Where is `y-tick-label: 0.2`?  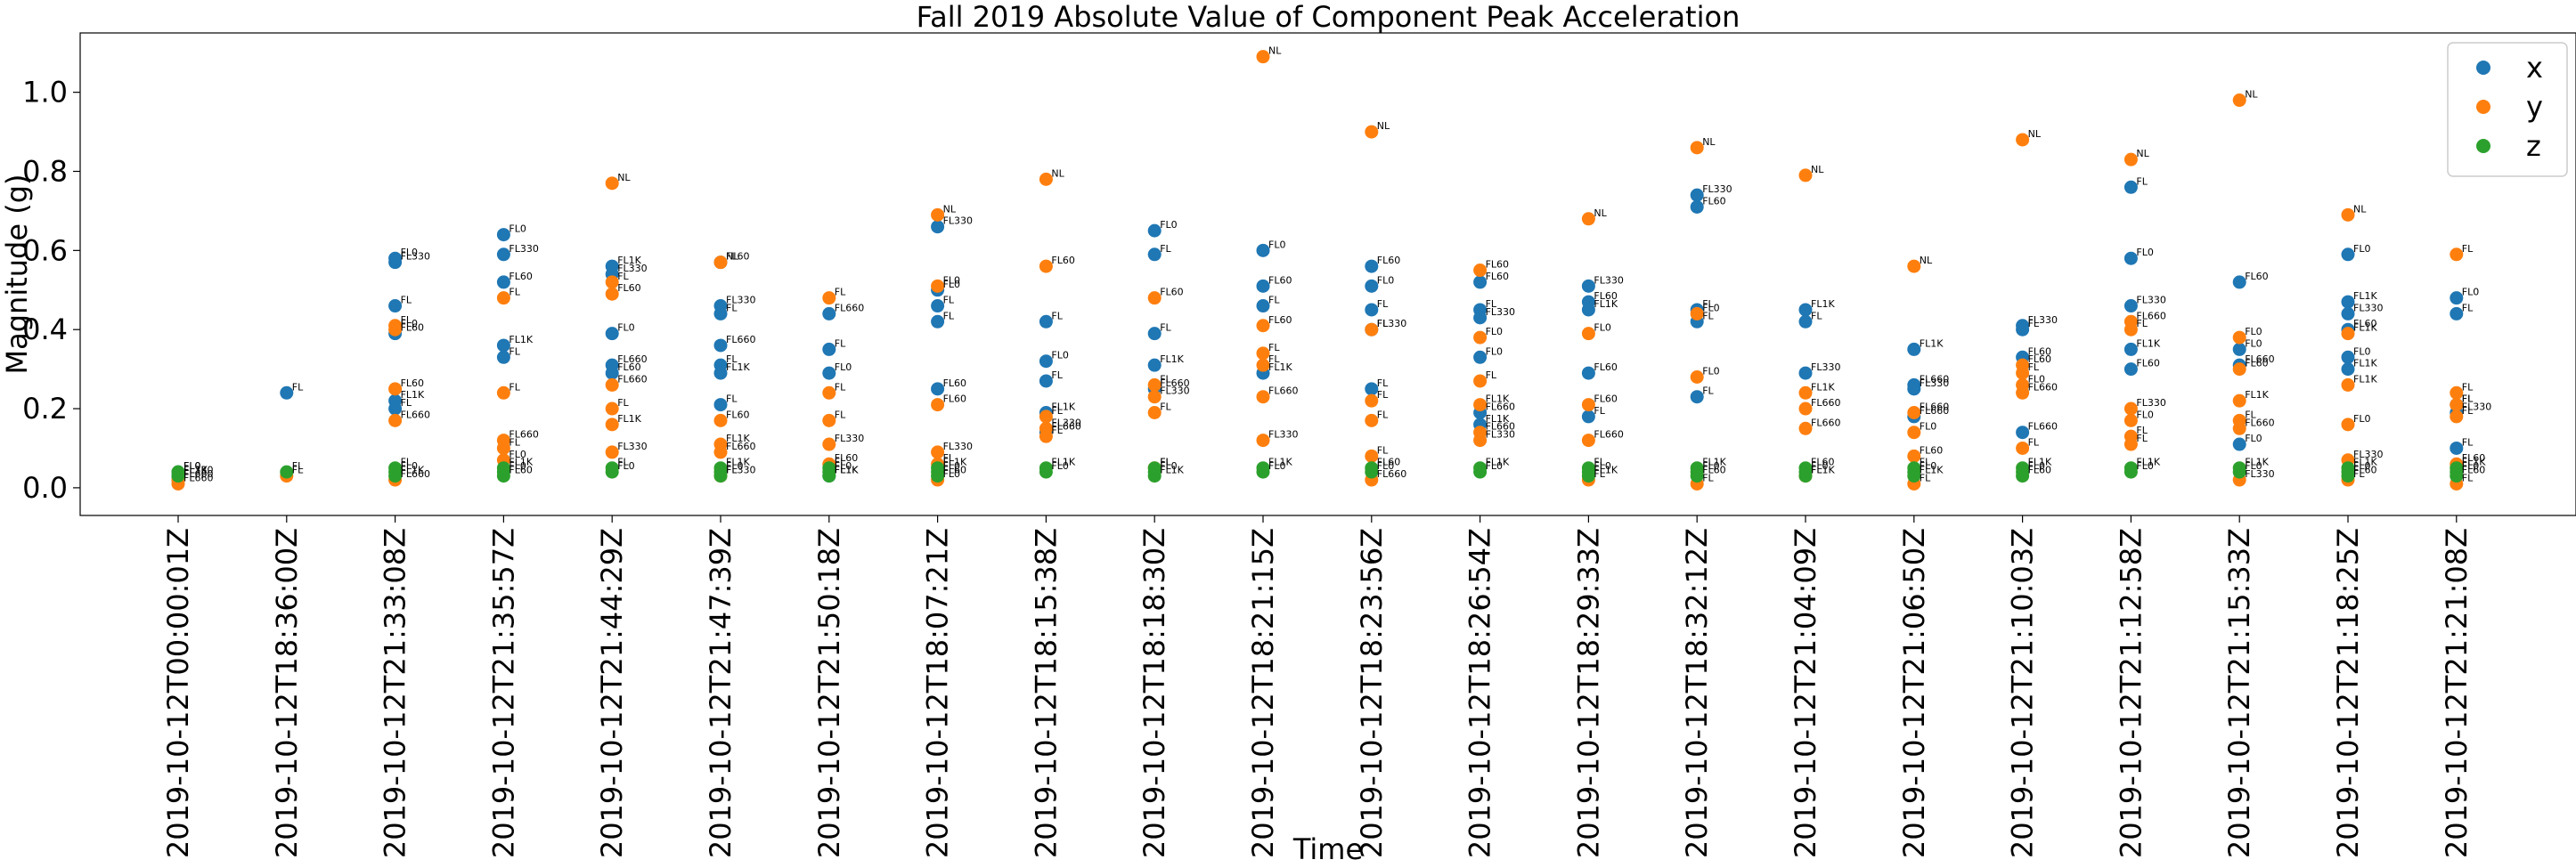 y-tick-label: 0.2 is located at coordinates (45, 409).